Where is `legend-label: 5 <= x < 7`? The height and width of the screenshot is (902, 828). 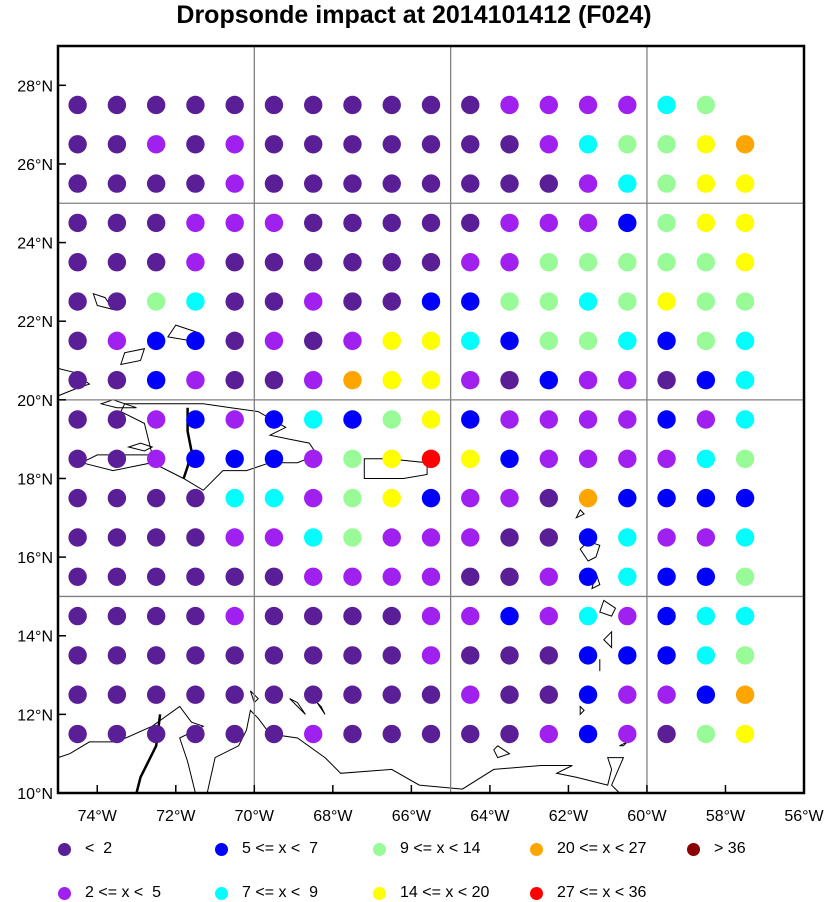
legend-label: 5 <= x < 7 is located at coordinates (280, 848).